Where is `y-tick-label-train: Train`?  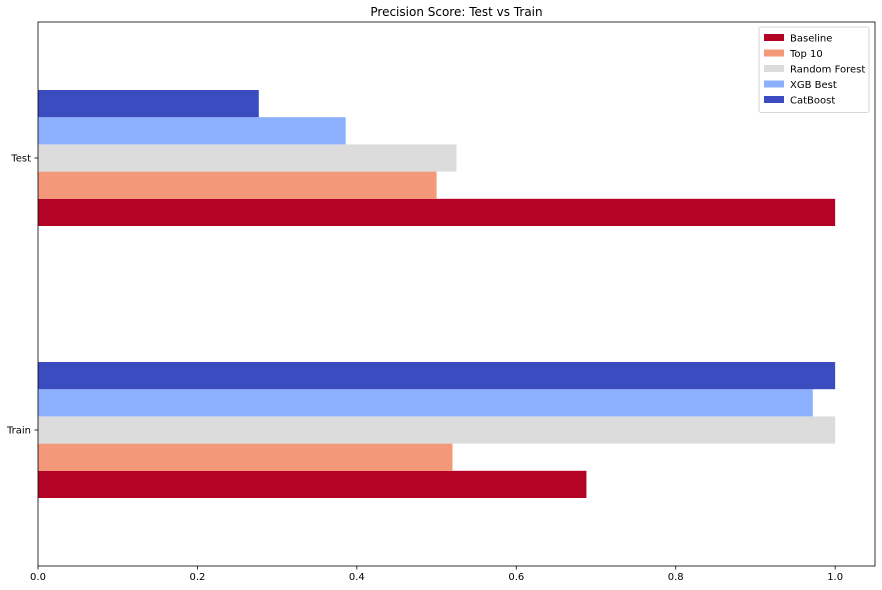
y-tick-label-train: Train is located at coordinates (18, 431).